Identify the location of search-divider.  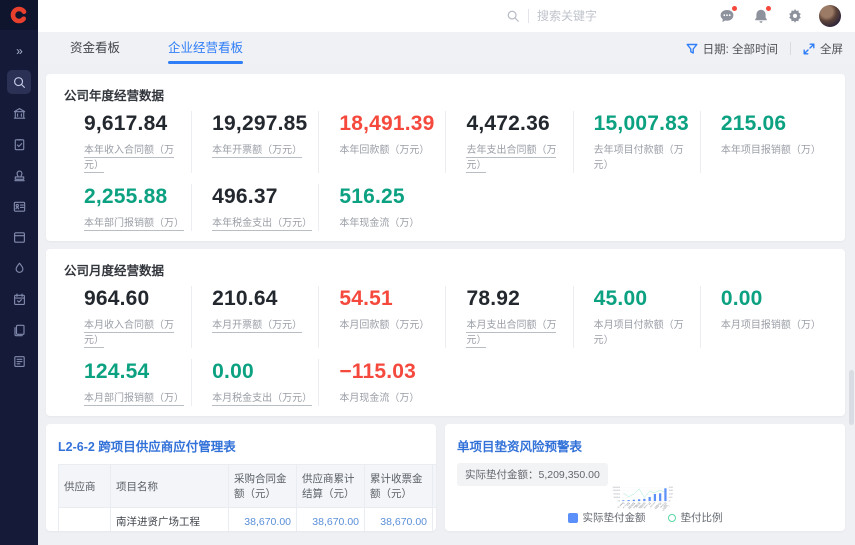
(528, 16).